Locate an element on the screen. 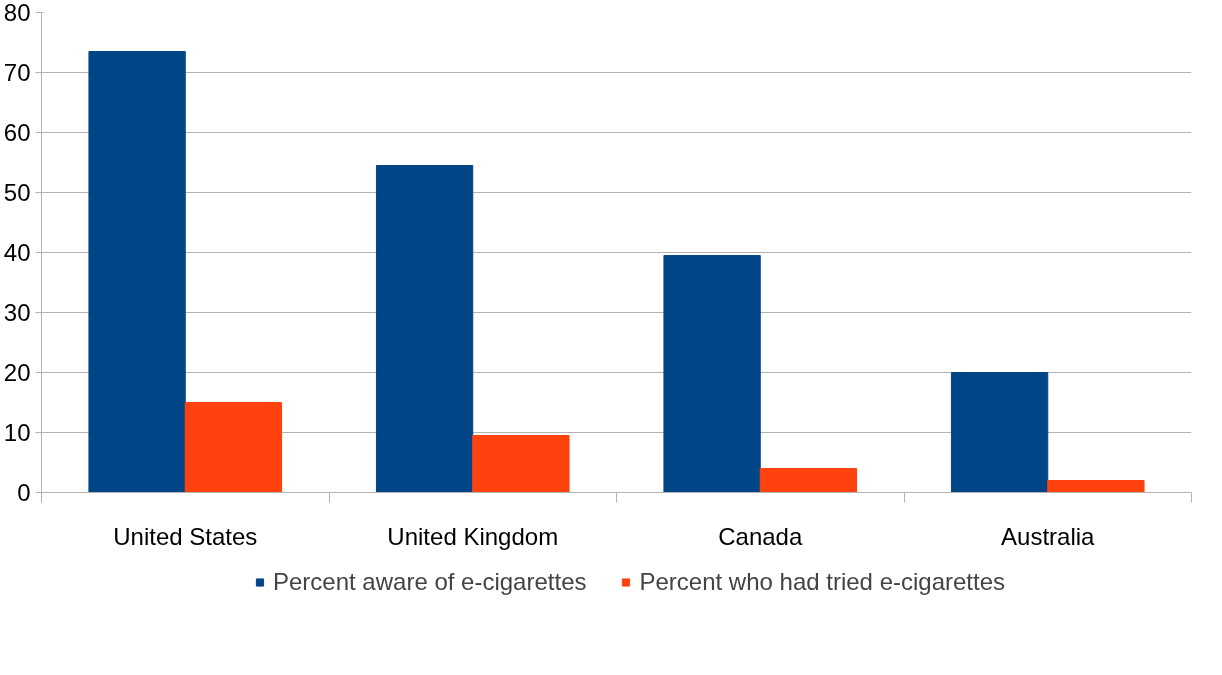 This screenshot has width=1222, height=675. x-tick-label: Australia is located at coordinates (1048, 536).